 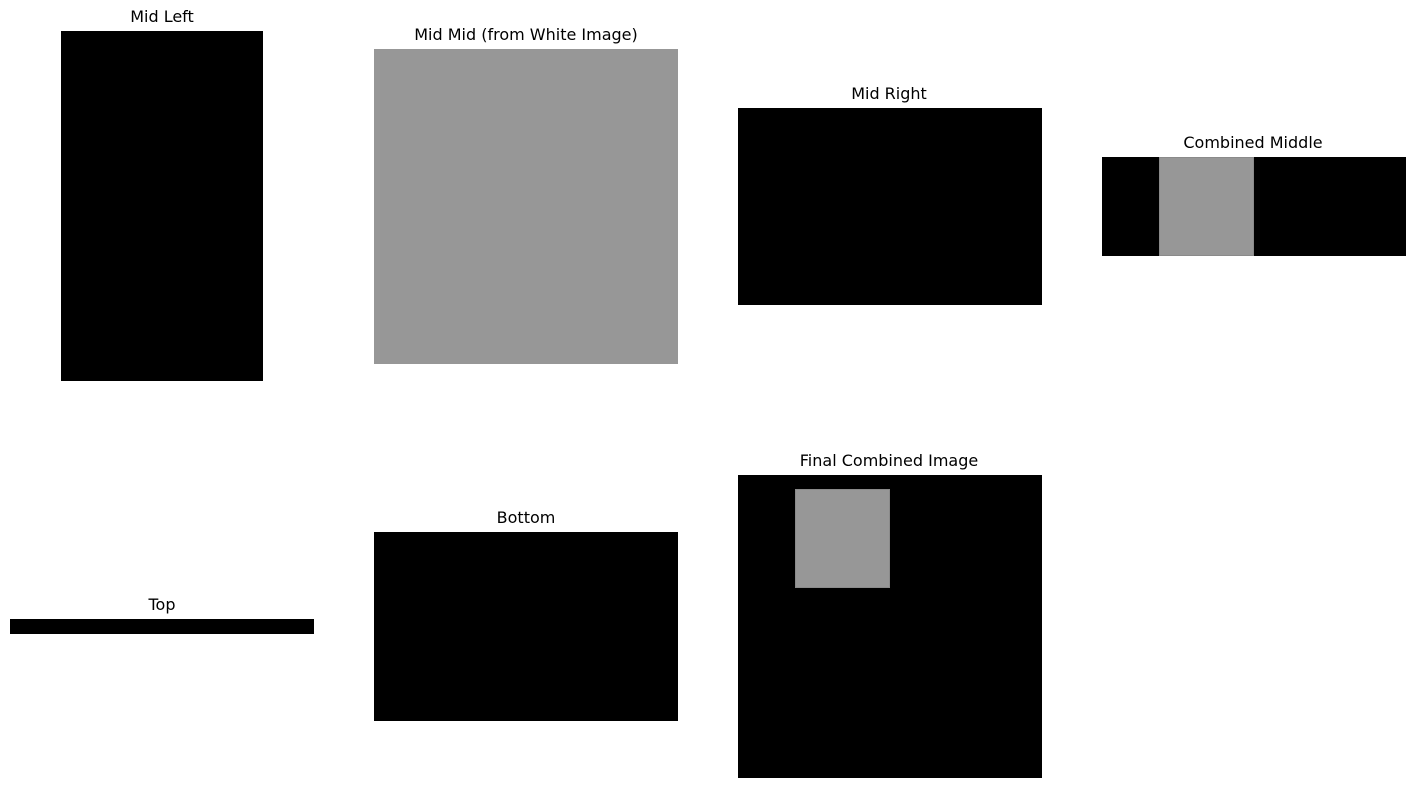 I want to click on mid-left-title: Mid Left, so click(x=162, y=16).